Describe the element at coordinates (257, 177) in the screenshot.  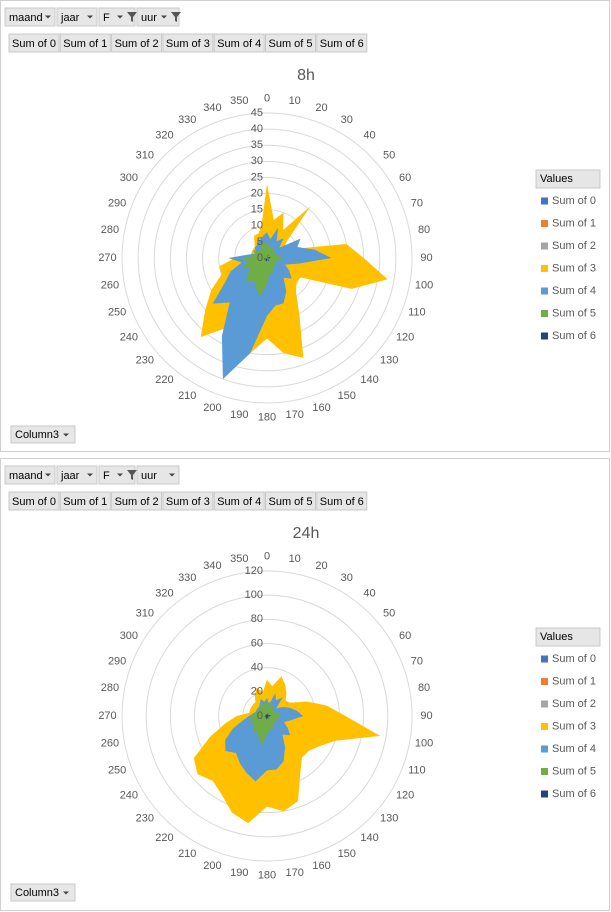
I see `radial-tick-label: 25` at that location.